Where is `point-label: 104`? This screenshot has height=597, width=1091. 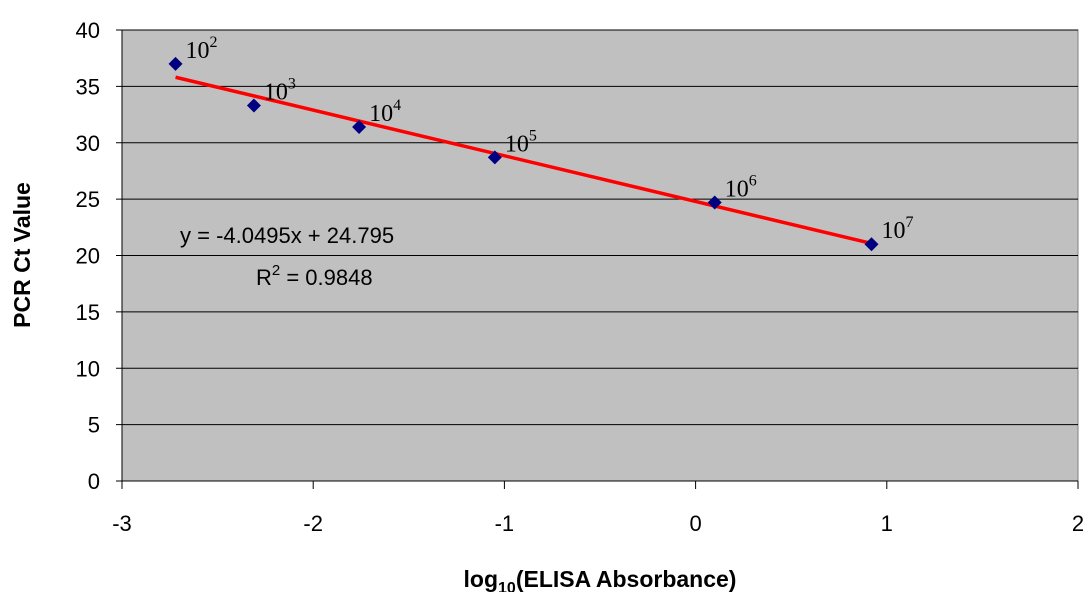 point-label: 104 is located at coordinates (385, 112).